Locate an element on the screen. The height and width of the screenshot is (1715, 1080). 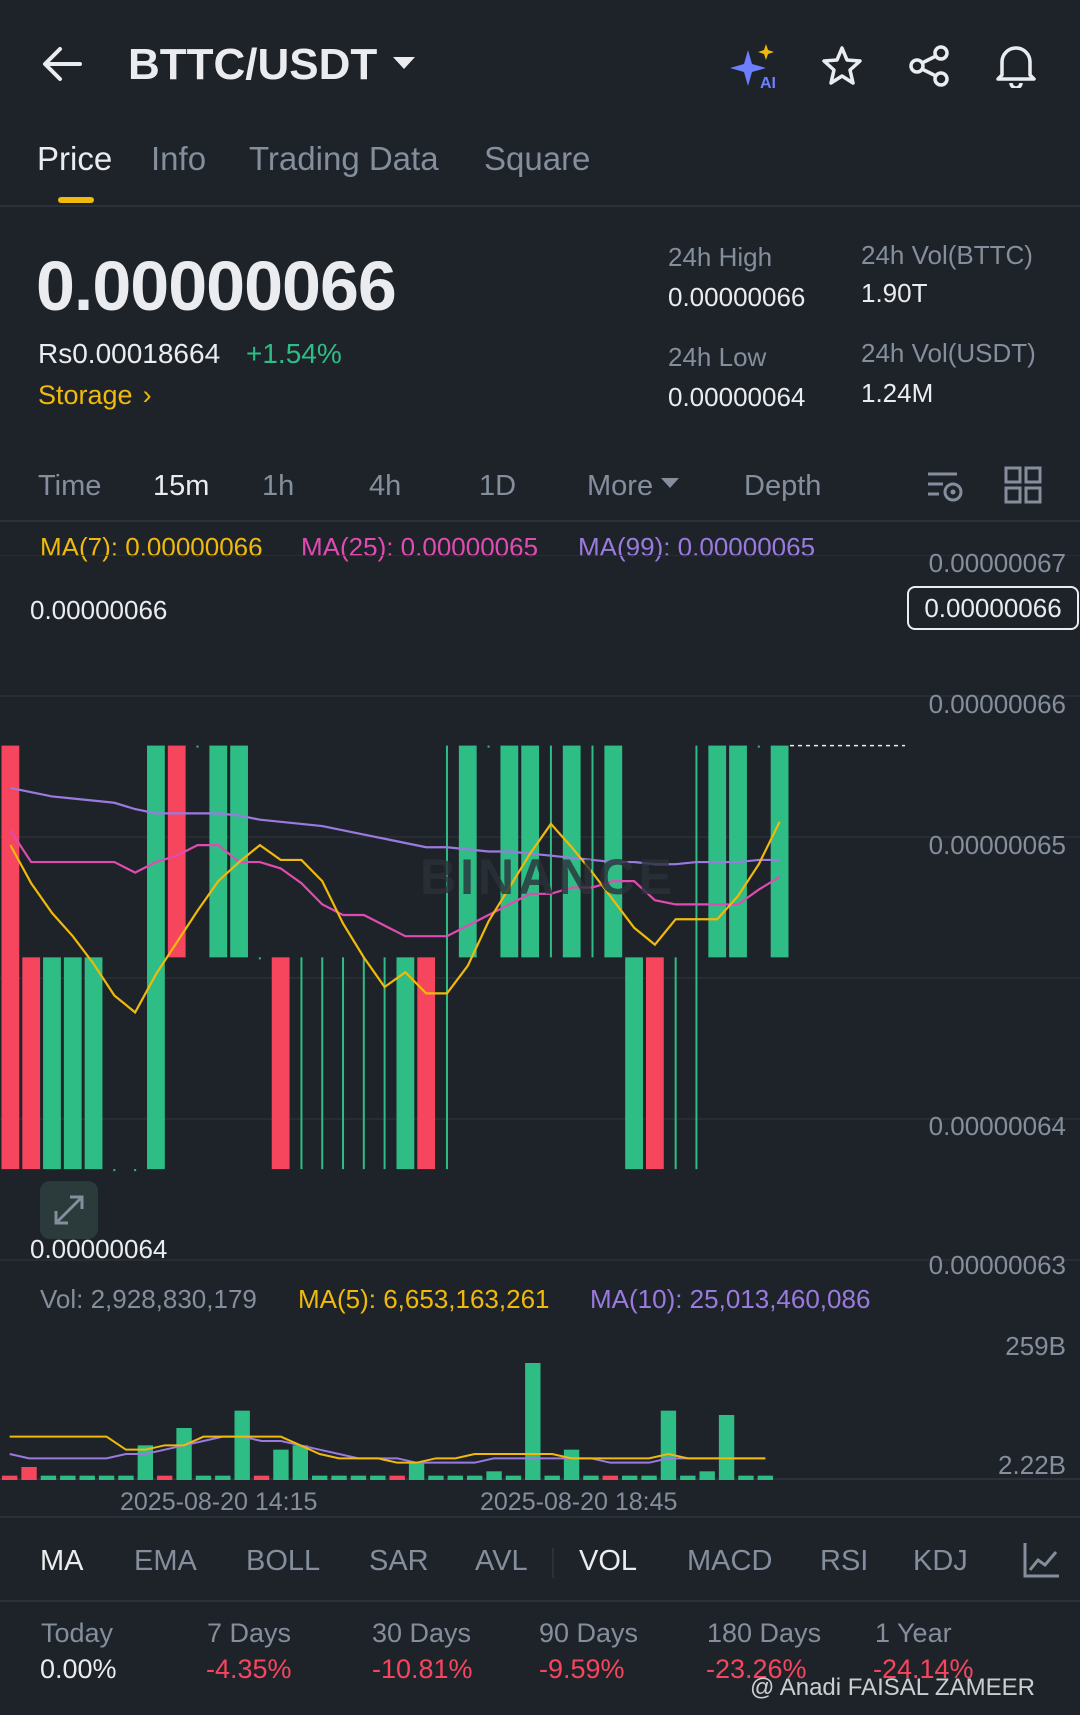
chart-settings-button is located at coordinates (945, 486).